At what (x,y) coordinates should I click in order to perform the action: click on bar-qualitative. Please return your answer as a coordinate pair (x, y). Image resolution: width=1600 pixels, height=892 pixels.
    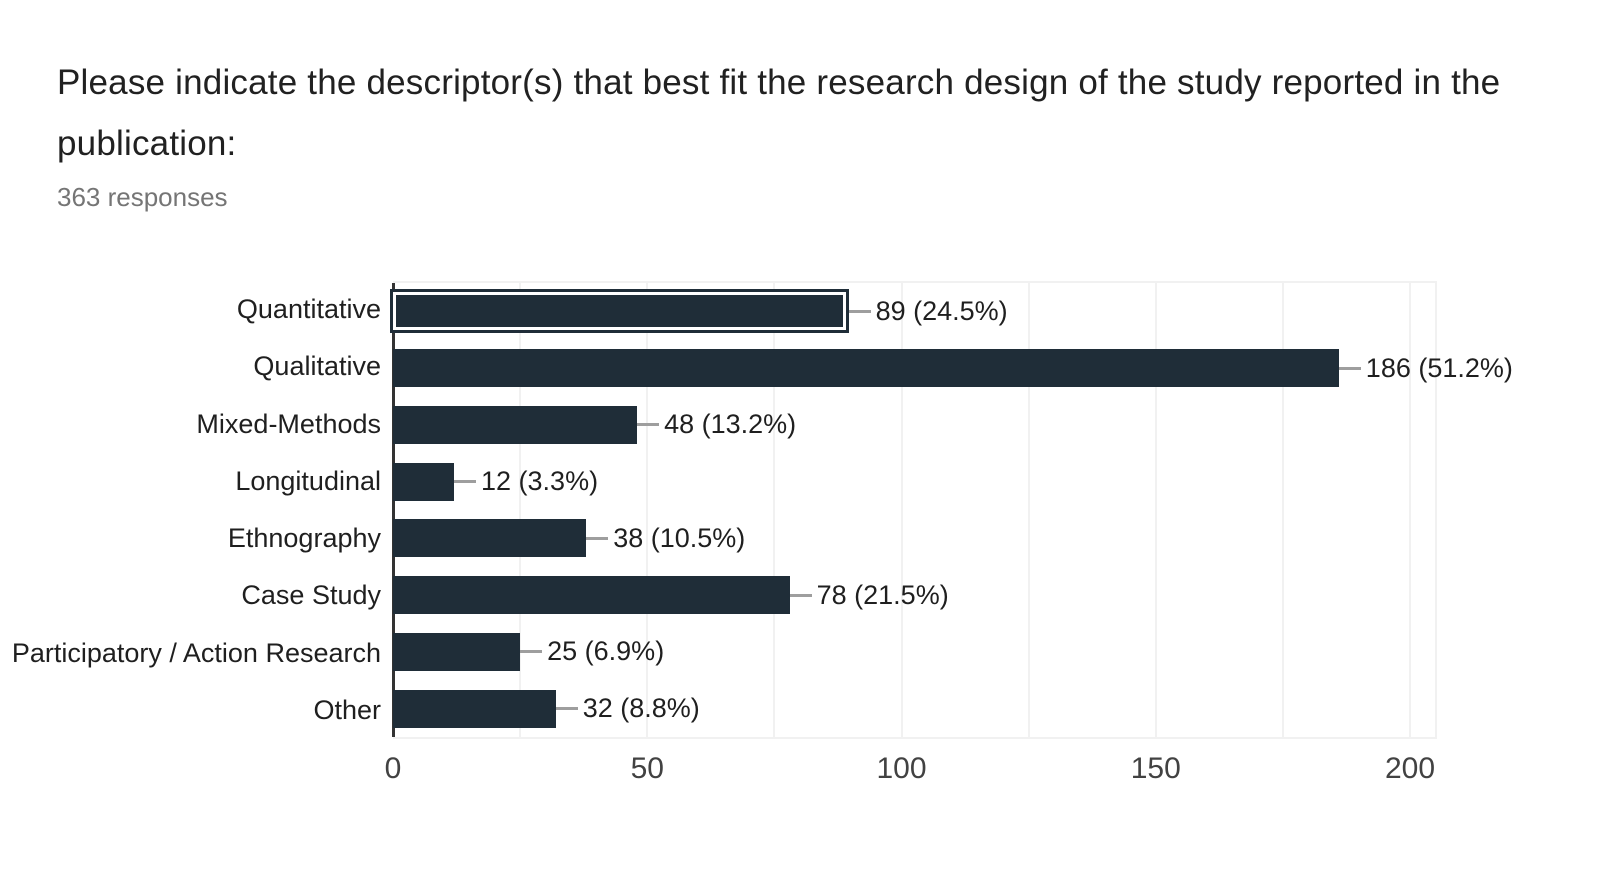
    Looking at the image, I should click on (866, 368).